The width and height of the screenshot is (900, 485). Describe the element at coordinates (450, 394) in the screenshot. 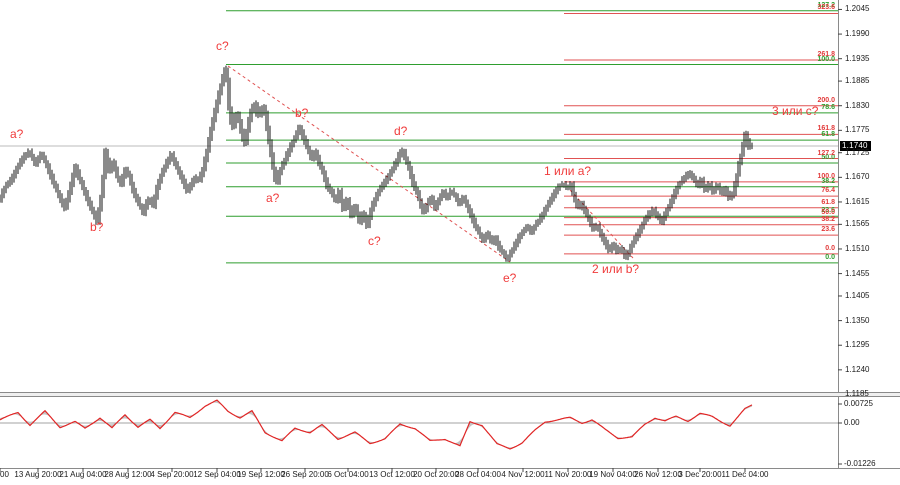

I see `panel-splitter` at that location.